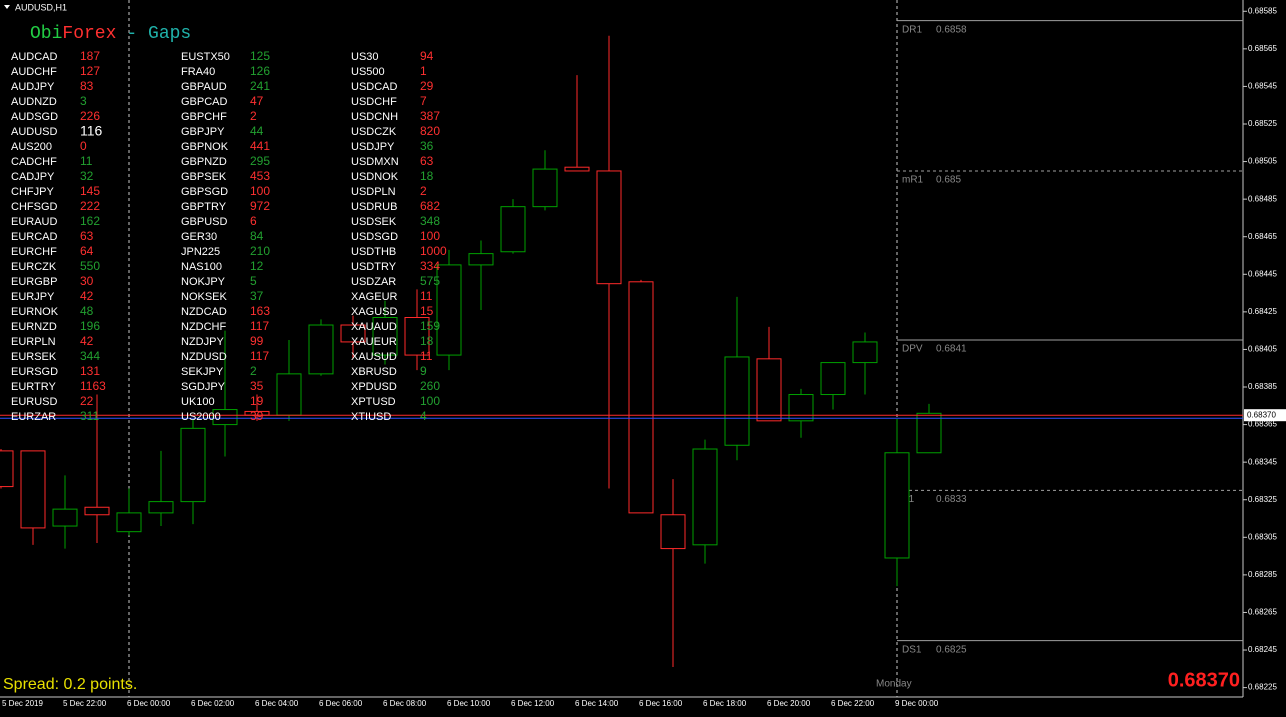 The height and width of the screenshot is (717, 1286). Describe the element at coordinates (35, 312) in the screenshot. I see `gap-symbol: EURNOK` at that location.